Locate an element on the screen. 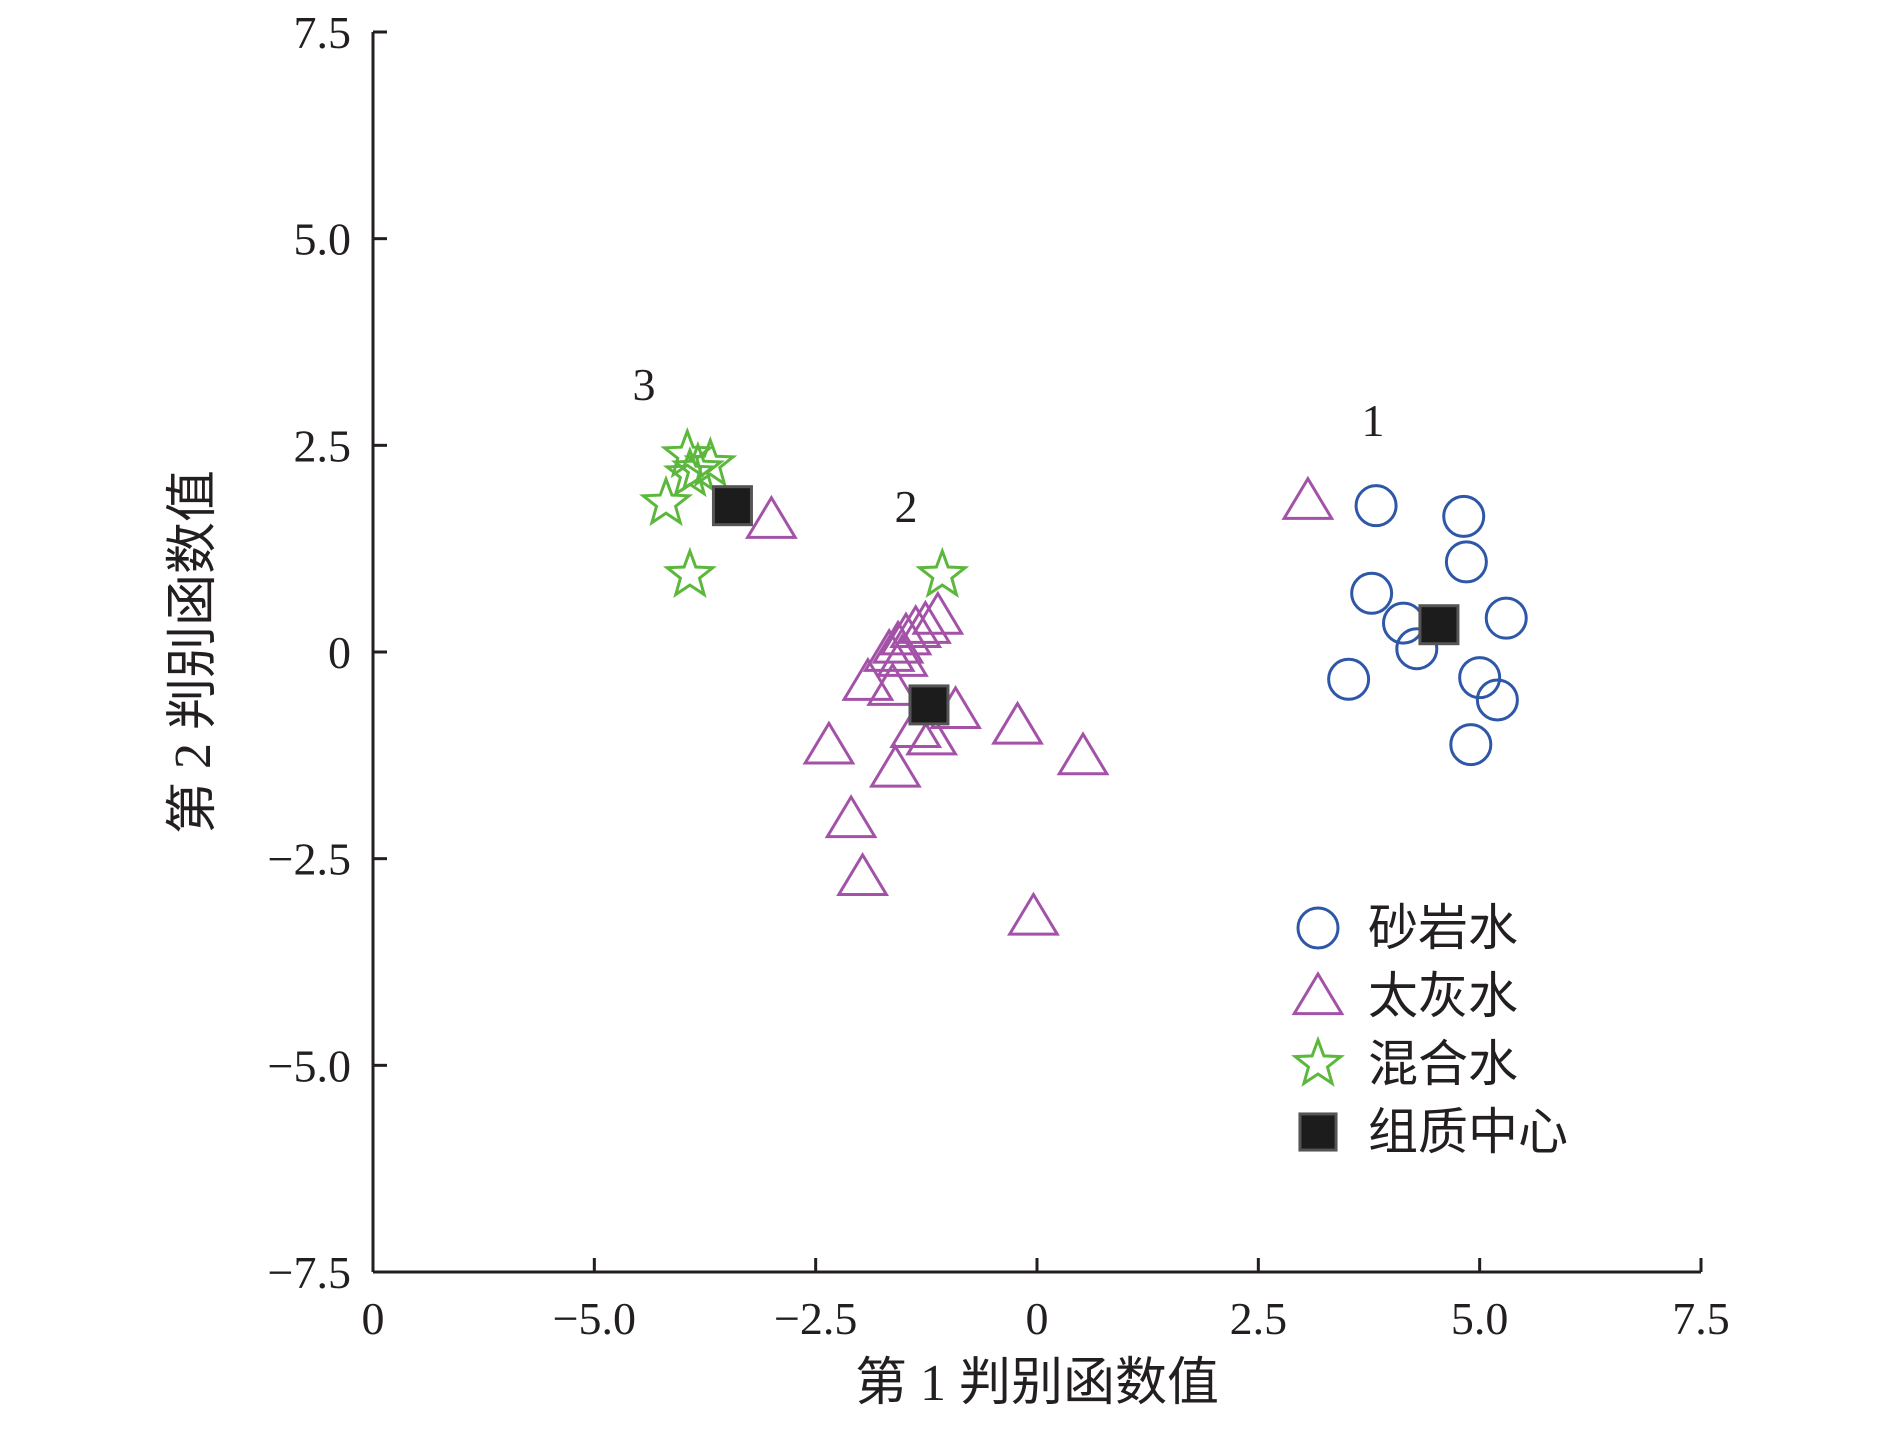 The image size is (1890, 1437). y-axis-label: 第 2 判别函数值 is located at coordinates (193, 652).